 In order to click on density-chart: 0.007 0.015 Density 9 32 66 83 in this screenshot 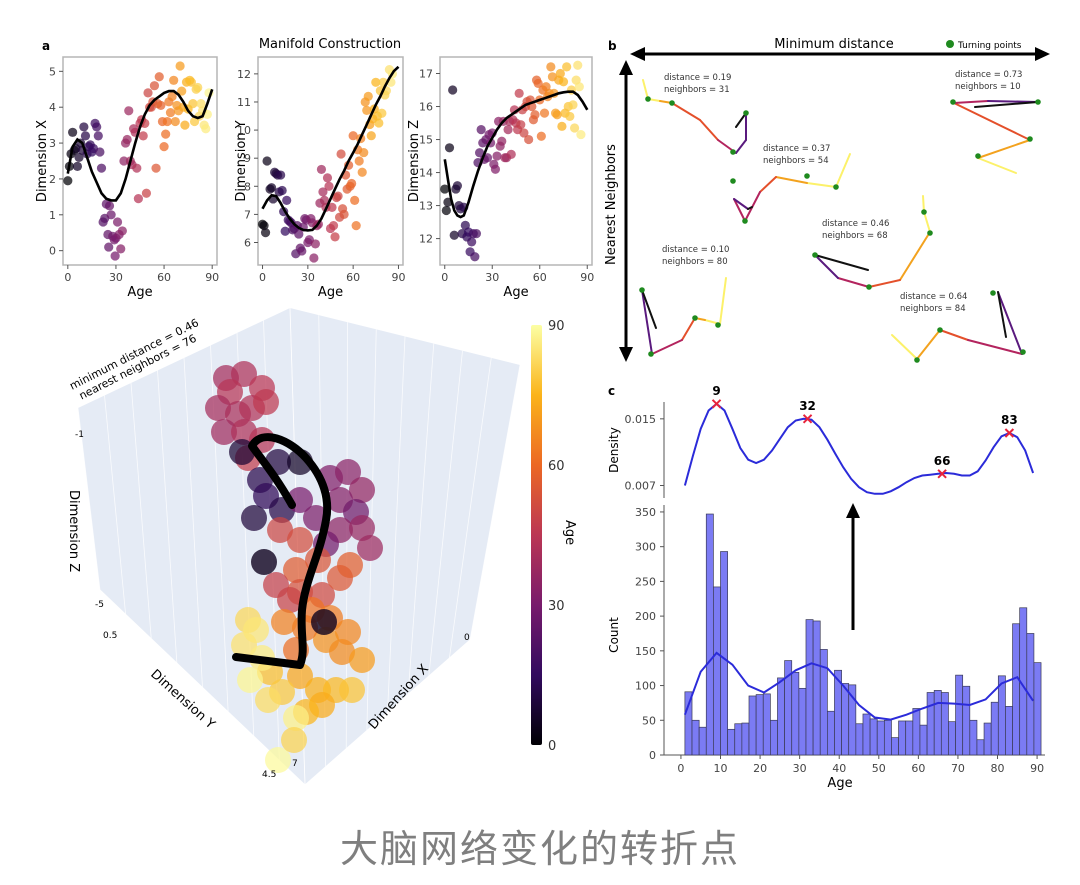, I will do `click(821, 441)`.